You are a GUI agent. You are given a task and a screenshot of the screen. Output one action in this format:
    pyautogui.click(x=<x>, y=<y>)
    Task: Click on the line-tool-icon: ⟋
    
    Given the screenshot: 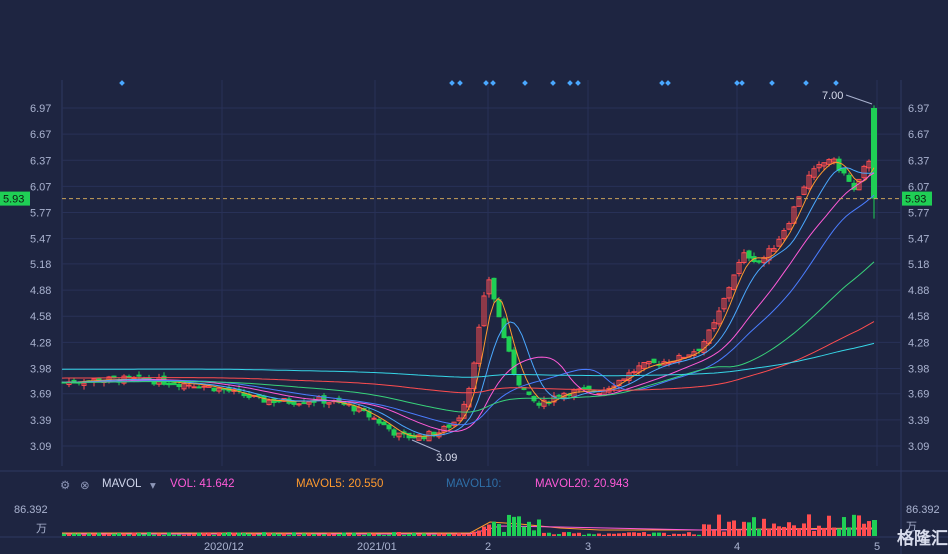 What is the action you would take?
    pyautogui.click(x=33, y=40)
    